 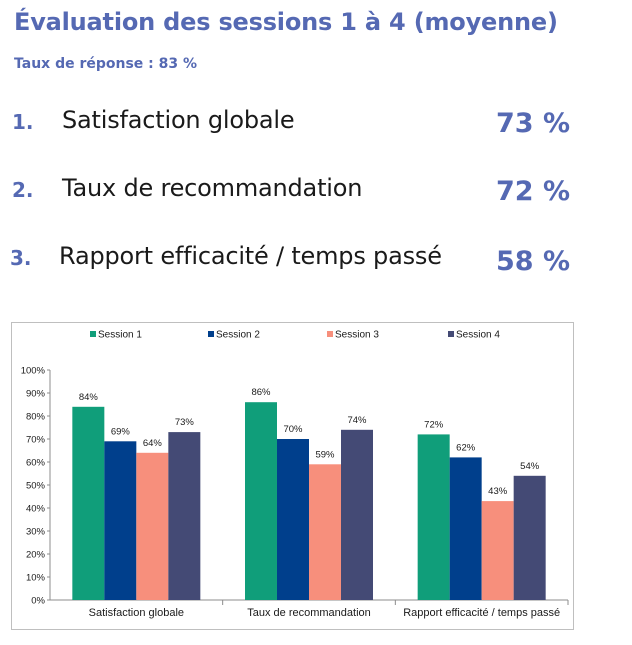 I want to click on y-tick-label: 100%, so click(x=33, y=371).